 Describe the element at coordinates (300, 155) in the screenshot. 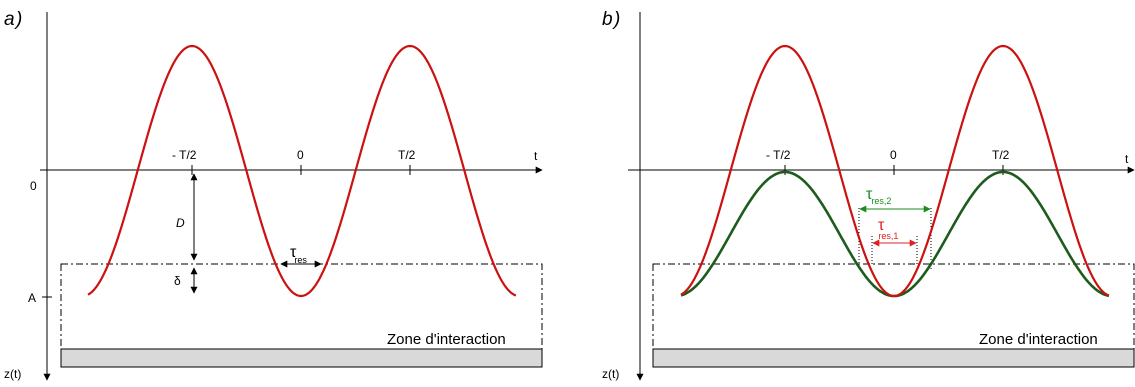

I see `panel-a-tick-zero: 0` at that location.